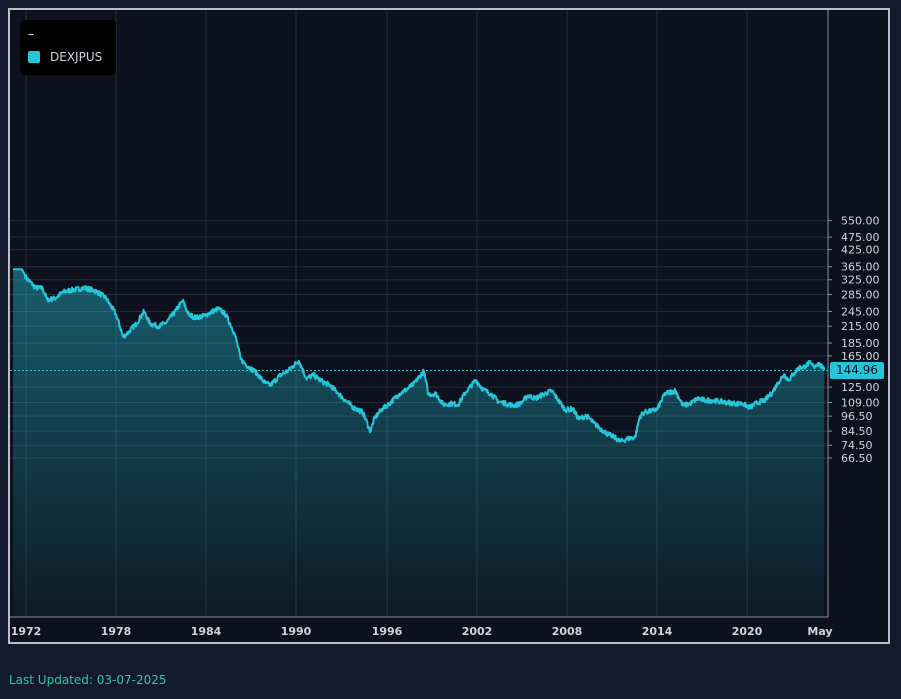 The height and width of the screenshot is (699, 901). What do you see at coordinates (26, 631) in the screenshot?
I see `x-tick-label: 1972` at bounding box center [26, 631].